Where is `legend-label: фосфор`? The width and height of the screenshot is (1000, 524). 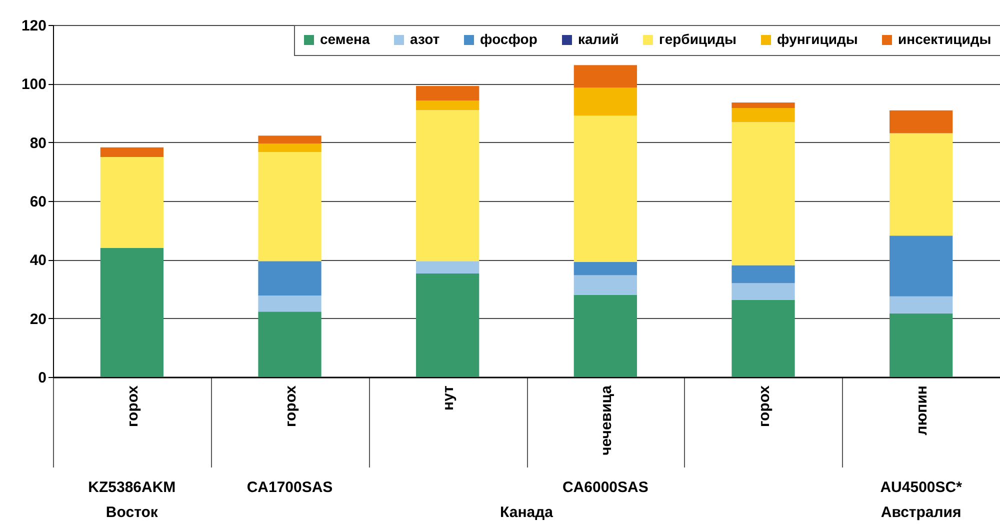 legend-label: фосфор is located at coordinates (509, 39).